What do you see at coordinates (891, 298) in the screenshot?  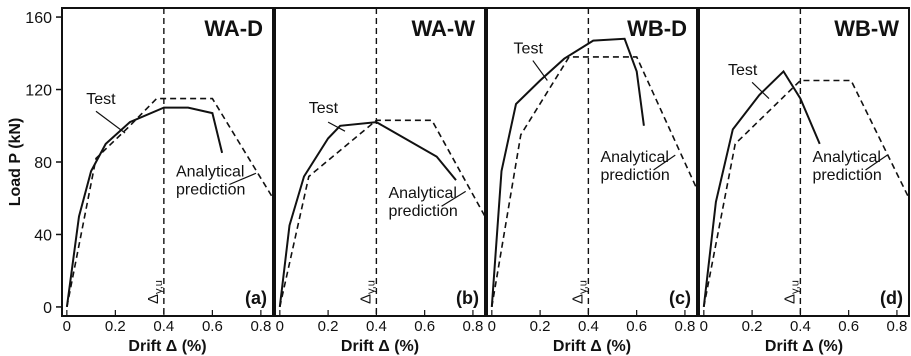 I see `panel-letter: (d)` at bounding box center [891, 298].